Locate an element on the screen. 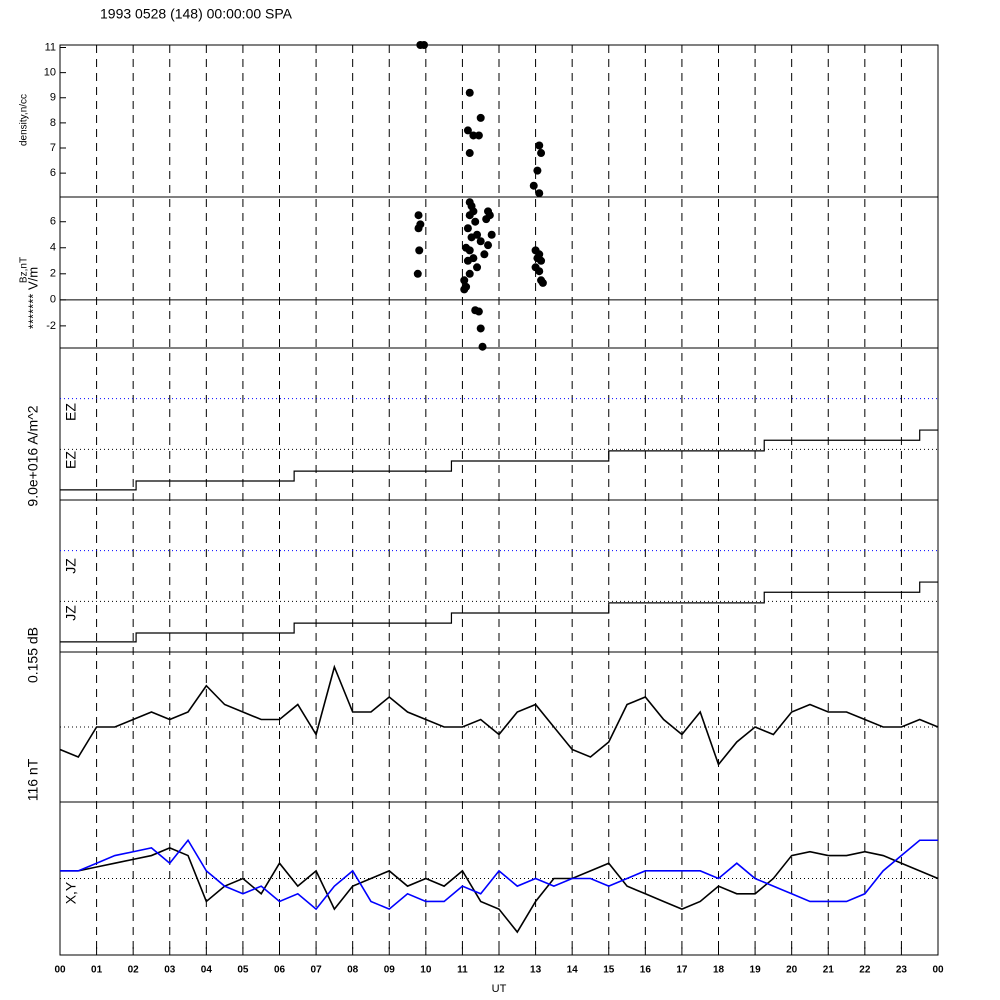 The height and width of the screenshot is (1000, 1000). x-tick-label: 03 is located at coordinates (170, 970).